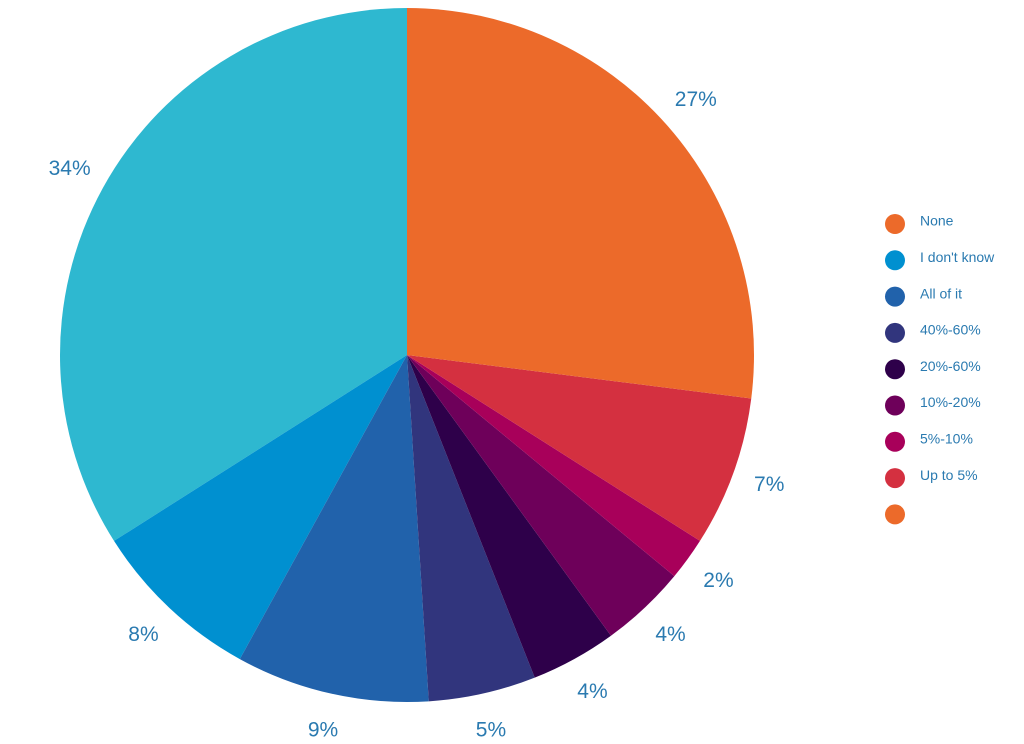 This screenshot has height=744, width=1024. What do you see at coordinates (696, 99) in the screenshot?
I see `value-label: 27%` at bounding box center [696, 99].